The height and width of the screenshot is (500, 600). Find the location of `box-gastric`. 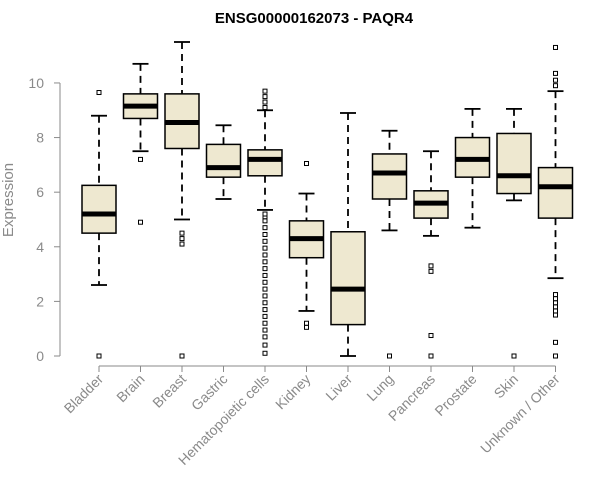

box-gastric is located at coordinates (223, 162).